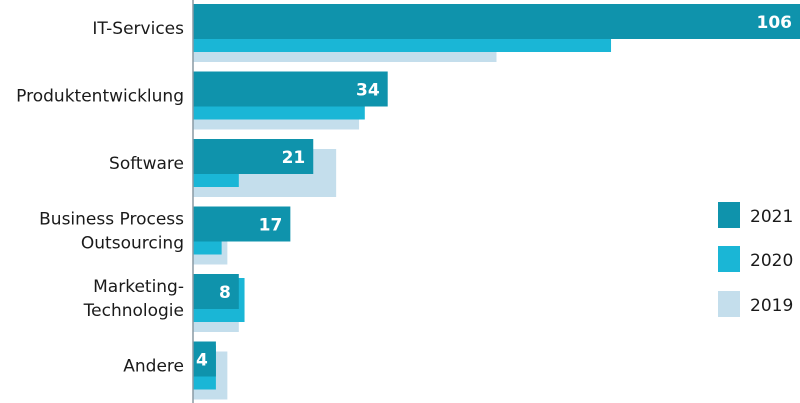 The image size is (800, 403). Describe the element at coordinates (294, 158) in the screenshot. I see `value-label-2: 21` at that location.